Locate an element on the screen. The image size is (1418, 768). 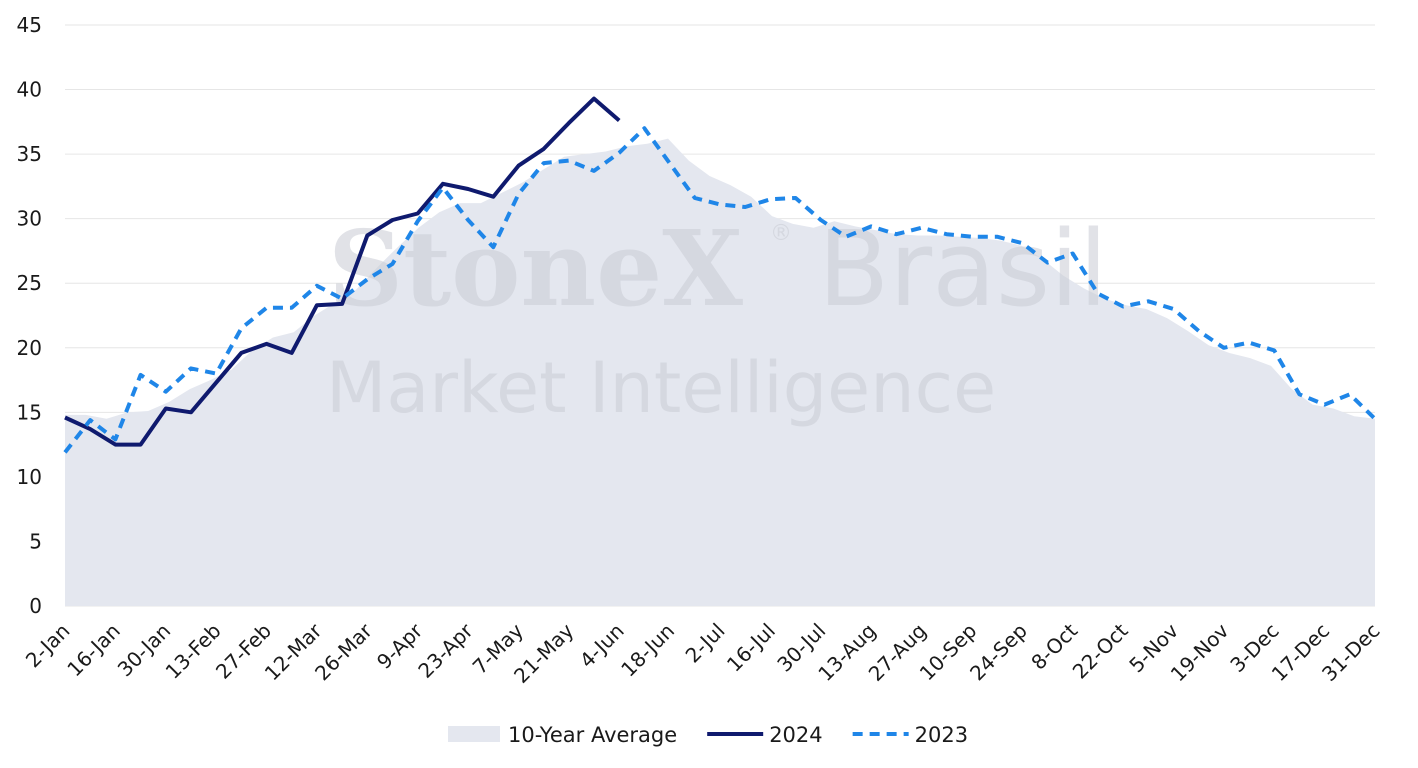
watermark-country: Brasil is located at coordinates (963, 269).